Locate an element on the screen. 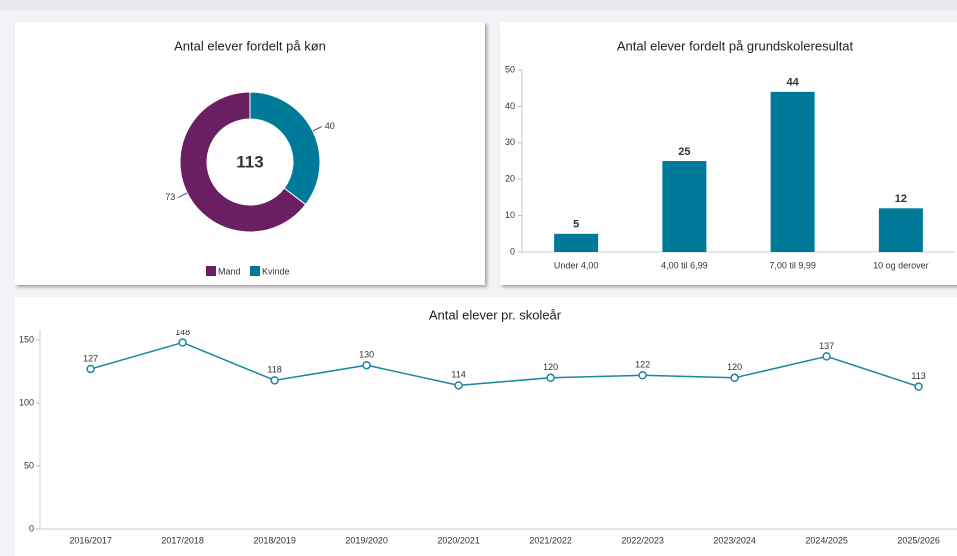 The height and width of the screenshot is (556, 957). donut-total: 113 is located at coordinates (249, 161).